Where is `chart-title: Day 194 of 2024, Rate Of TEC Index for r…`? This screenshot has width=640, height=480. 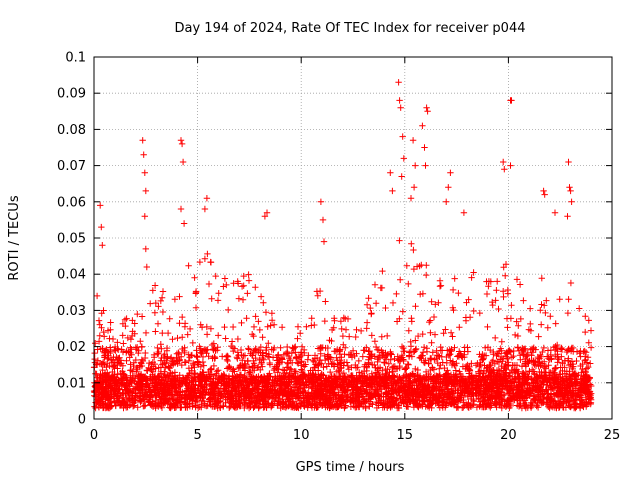
chart-title: Day 194 of 2024, Rate Of TEC Index for r… is located at coordinates (350, 28).